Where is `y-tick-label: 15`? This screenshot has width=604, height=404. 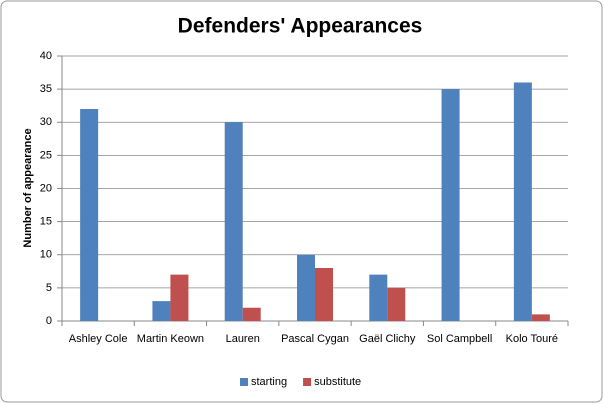 y-tick-label: 15 is located at coordinates (46, 222).